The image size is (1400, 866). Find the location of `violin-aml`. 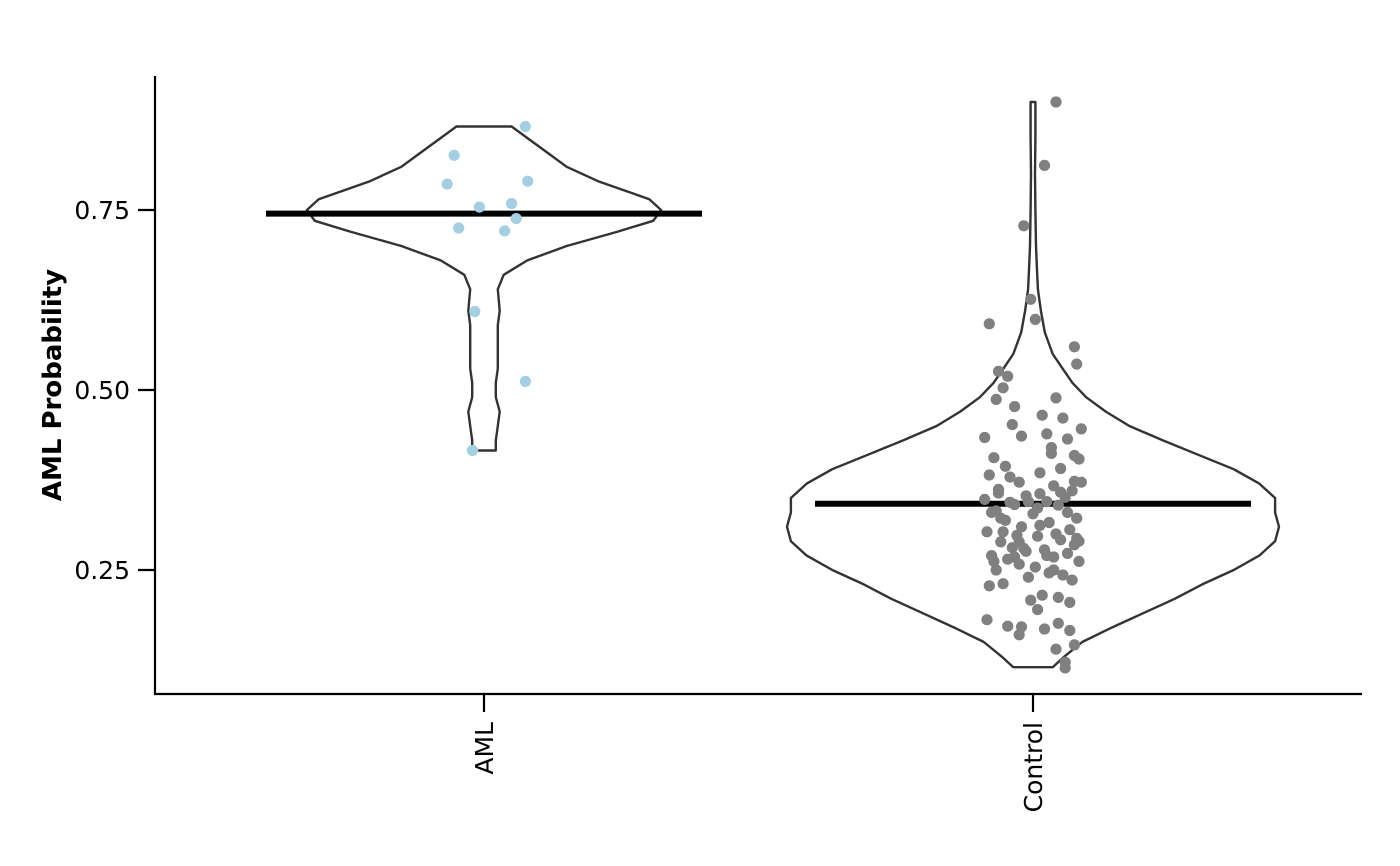

violin-aml is located at coordinates (484, 288).